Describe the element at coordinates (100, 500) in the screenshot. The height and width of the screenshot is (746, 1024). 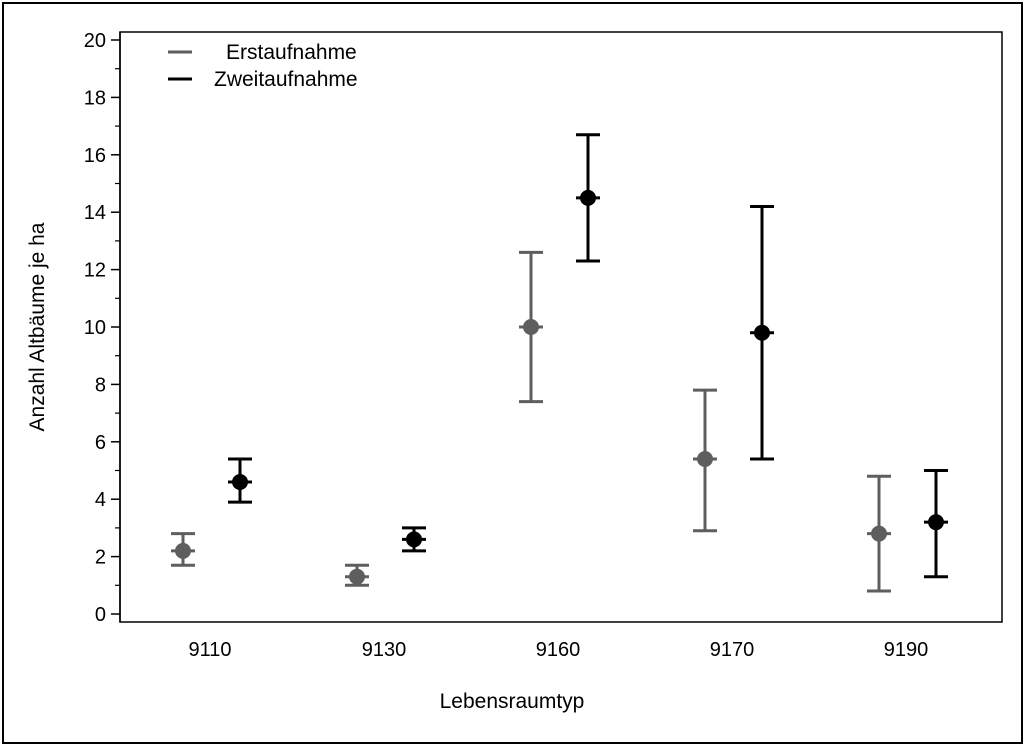
I see `y-tick-label-4: 4` at that location.